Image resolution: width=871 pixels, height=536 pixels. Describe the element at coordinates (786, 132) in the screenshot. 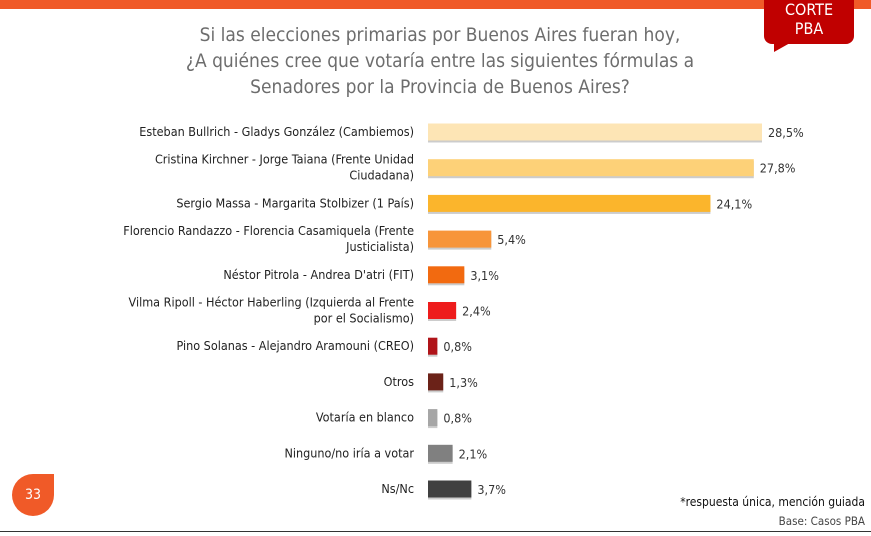

I see `value-label: 28,5%` at that location.